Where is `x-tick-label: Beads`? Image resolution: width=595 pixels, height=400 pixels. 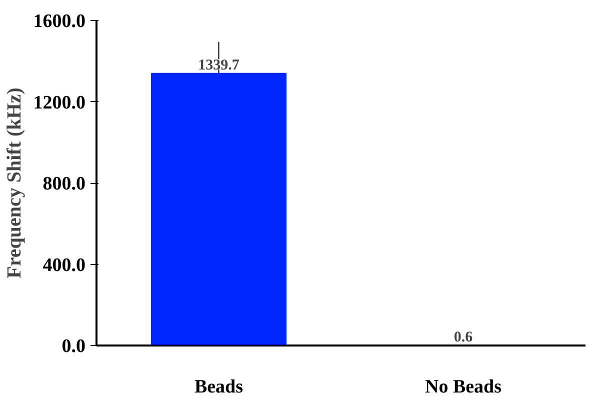
x-tick-label: Beads is located at coordinates (219, 387).